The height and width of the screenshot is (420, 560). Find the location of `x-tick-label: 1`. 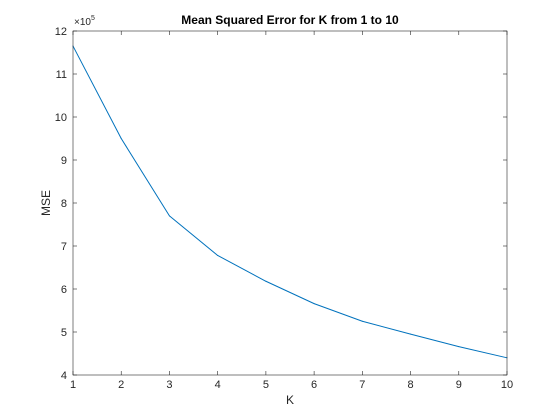

x-tick-label: 1 is located at coordinates (73, 385).